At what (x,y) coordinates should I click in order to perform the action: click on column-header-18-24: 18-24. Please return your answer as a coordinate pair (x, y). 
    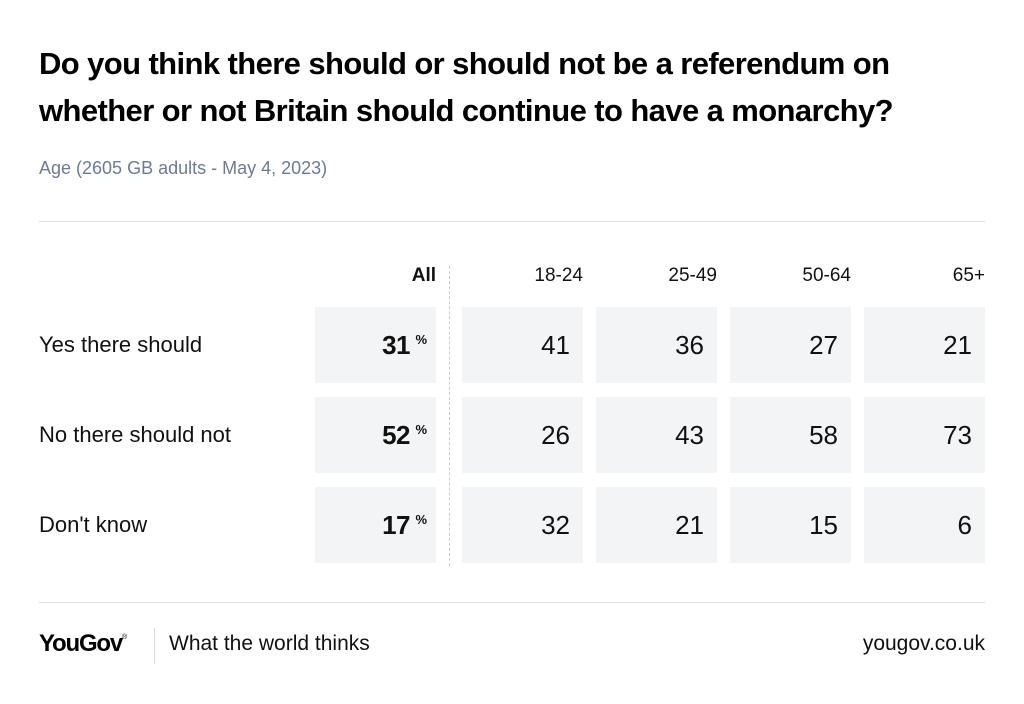
    Looking at the image, I should click on (558, 275).